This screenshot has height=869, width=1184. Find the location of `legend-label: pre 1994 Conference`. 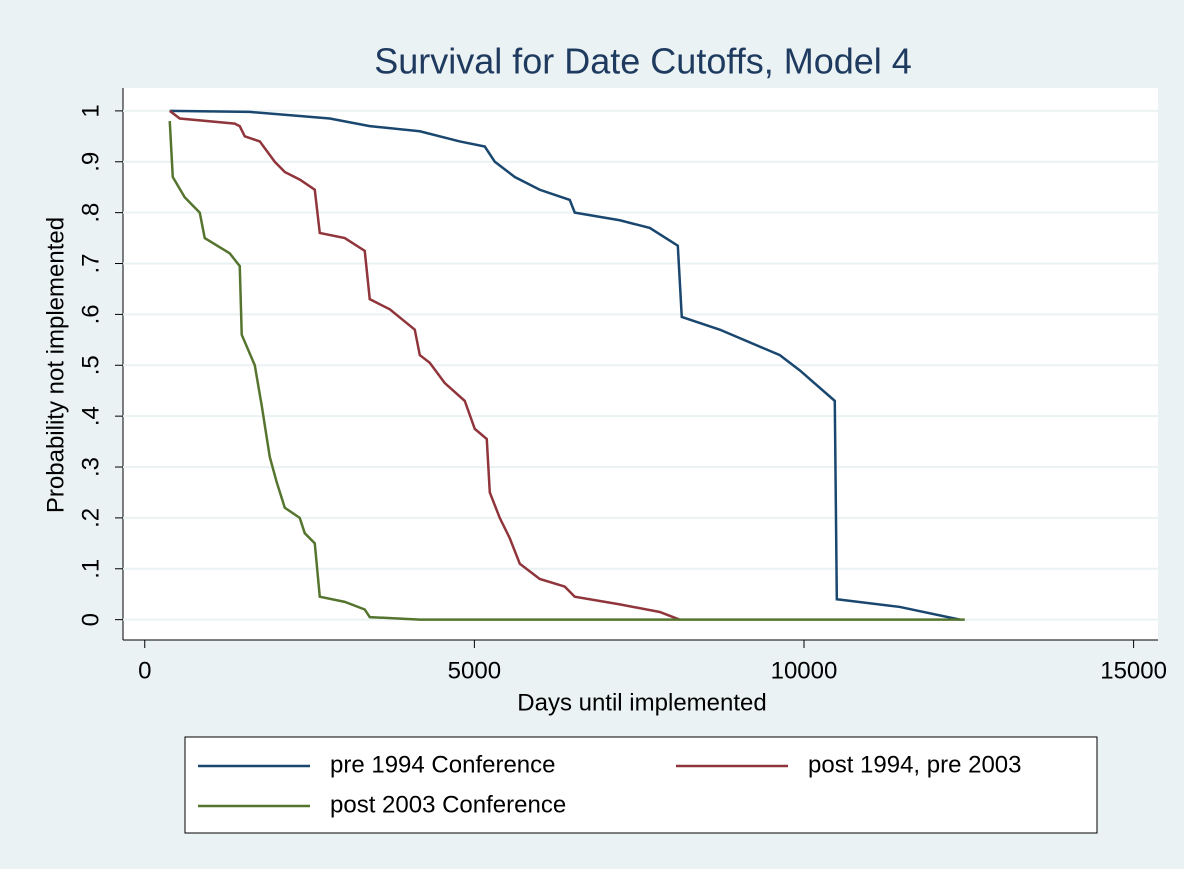

legend-label: pre 1994 Conference is located at coordinates (443, 764).